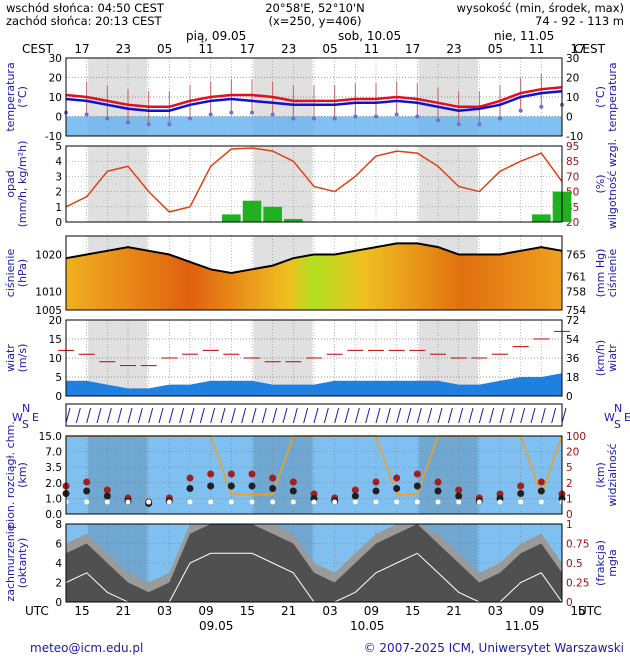  What do you see at coordinates (205, 611) in the screenshot?
I see `bottom-hour-label: 09` at bounding box center [205, 611].